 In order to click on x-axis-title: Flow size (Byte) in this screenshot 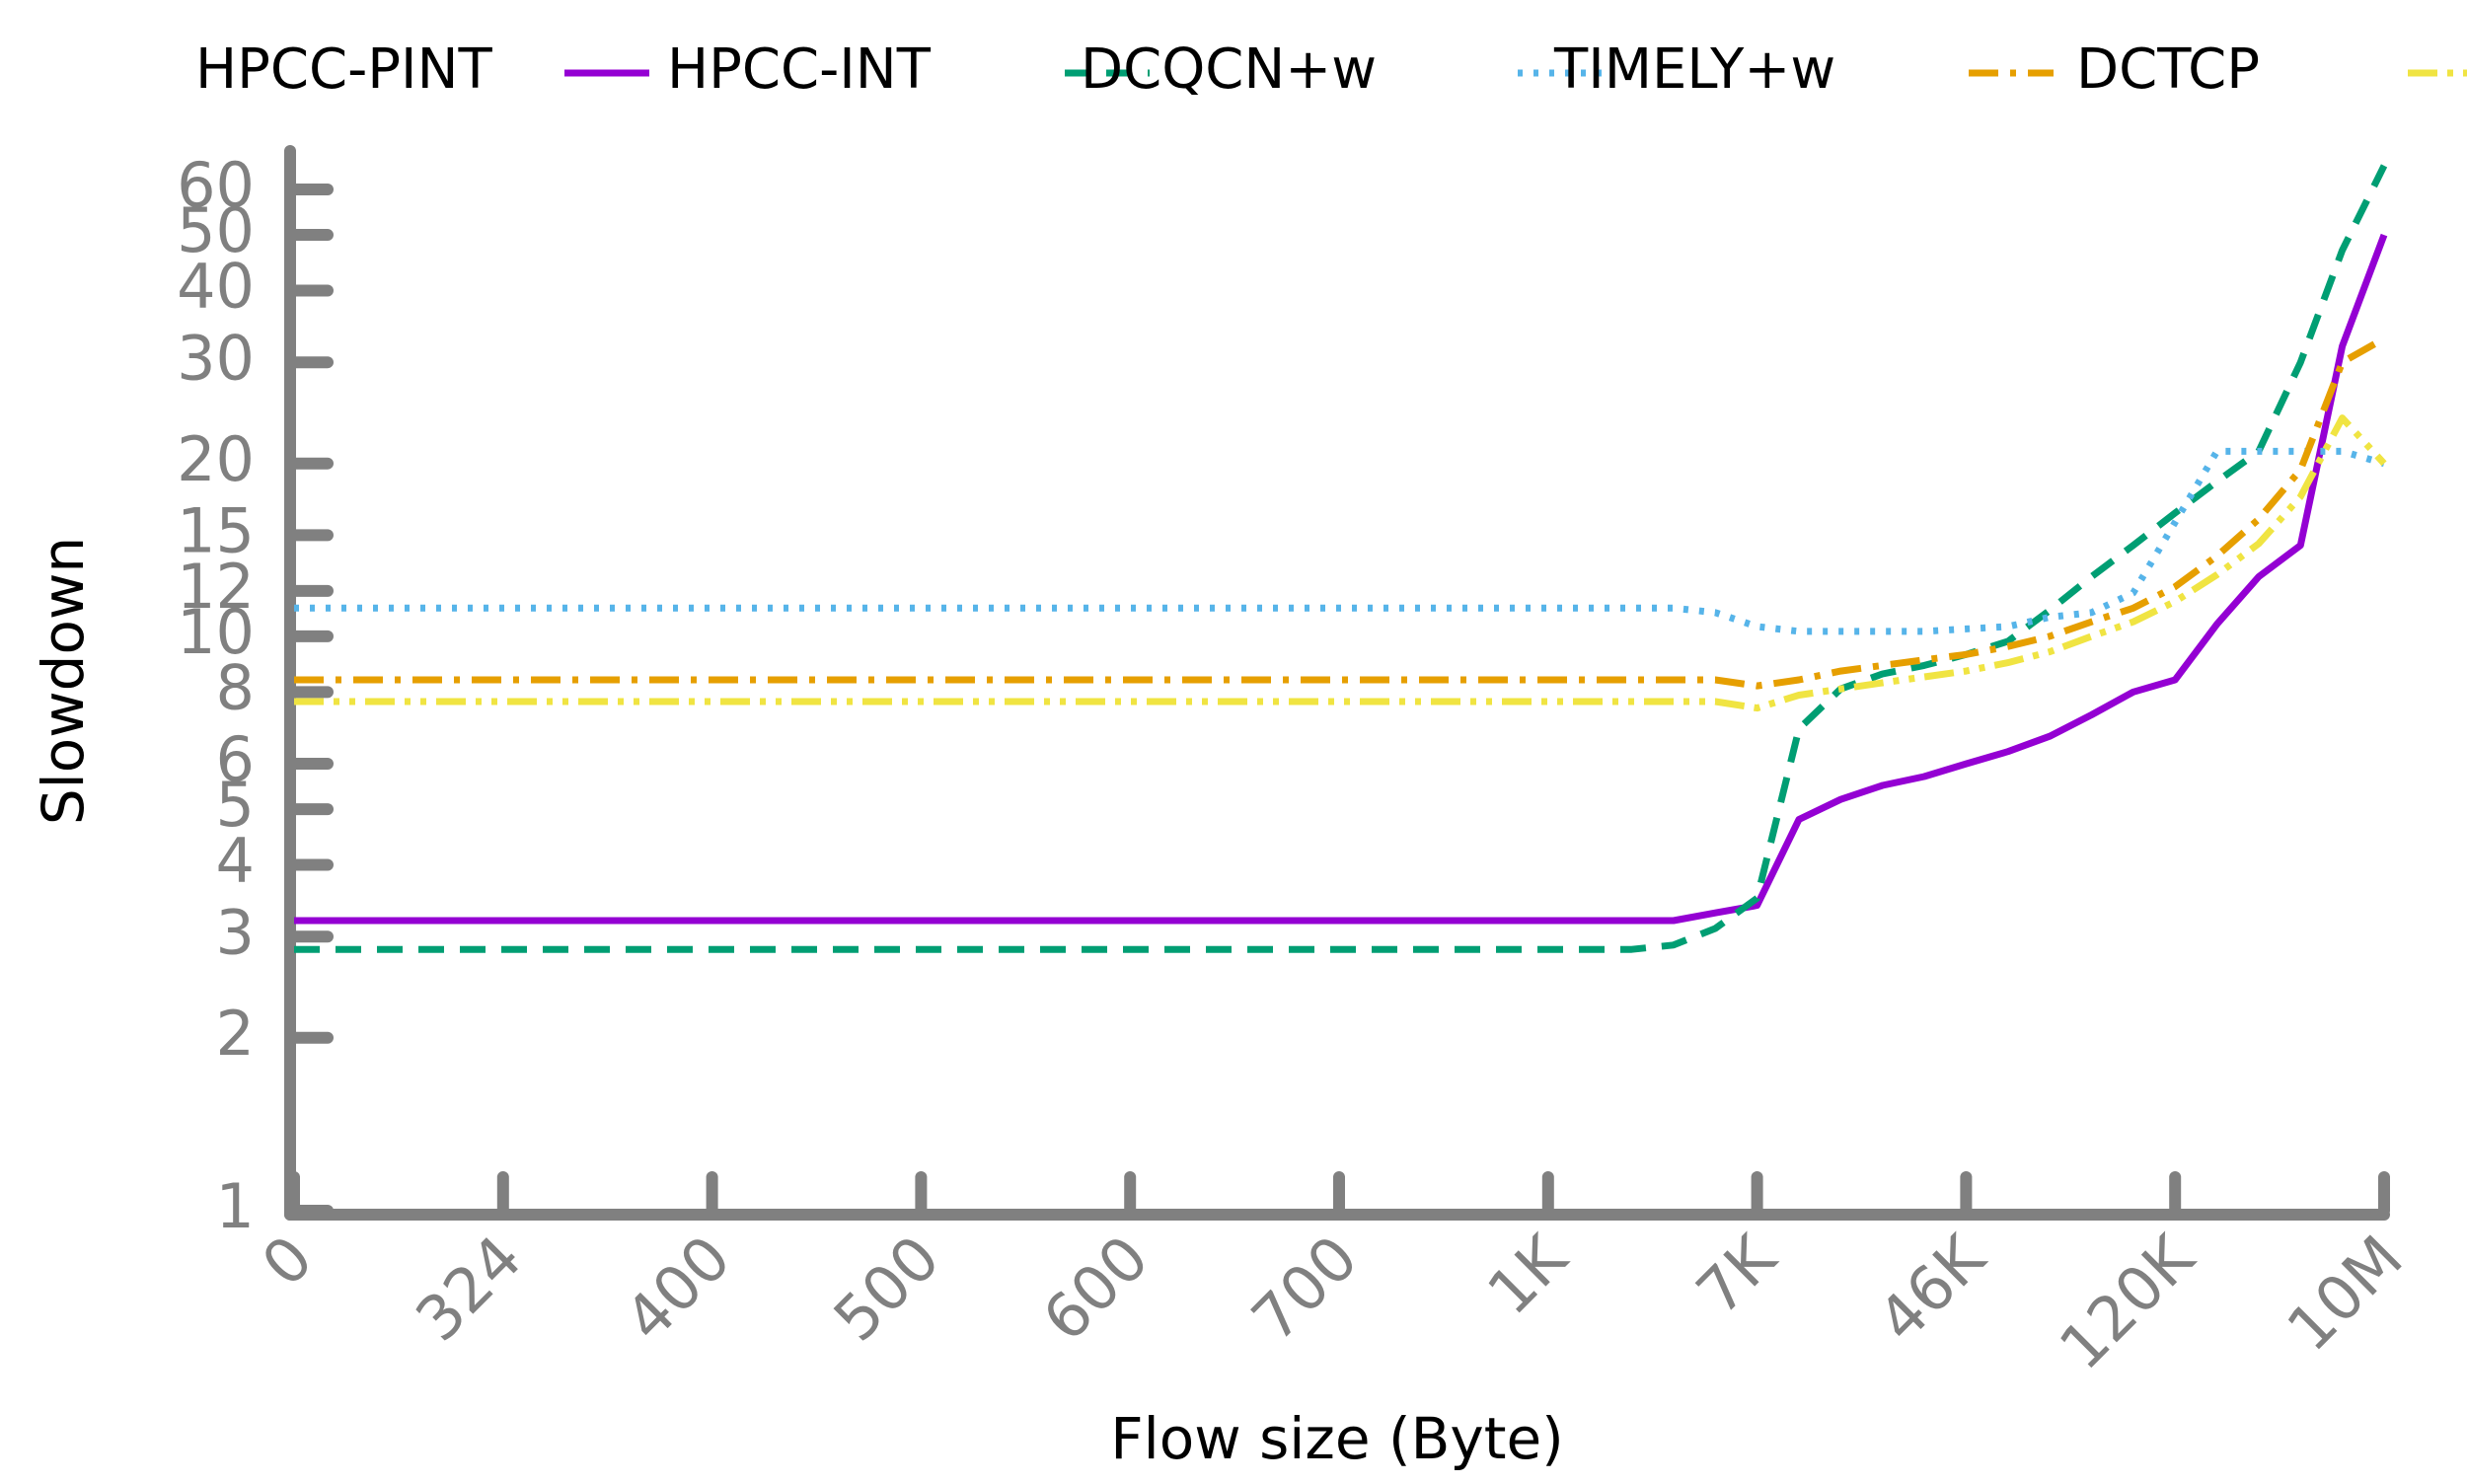, I will do `click(1337, 1438)`.